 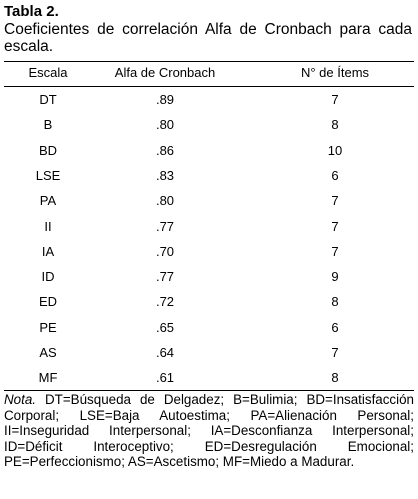 I want to click on column-header: Alfa de Cronbach, so click(x=165, y=72).